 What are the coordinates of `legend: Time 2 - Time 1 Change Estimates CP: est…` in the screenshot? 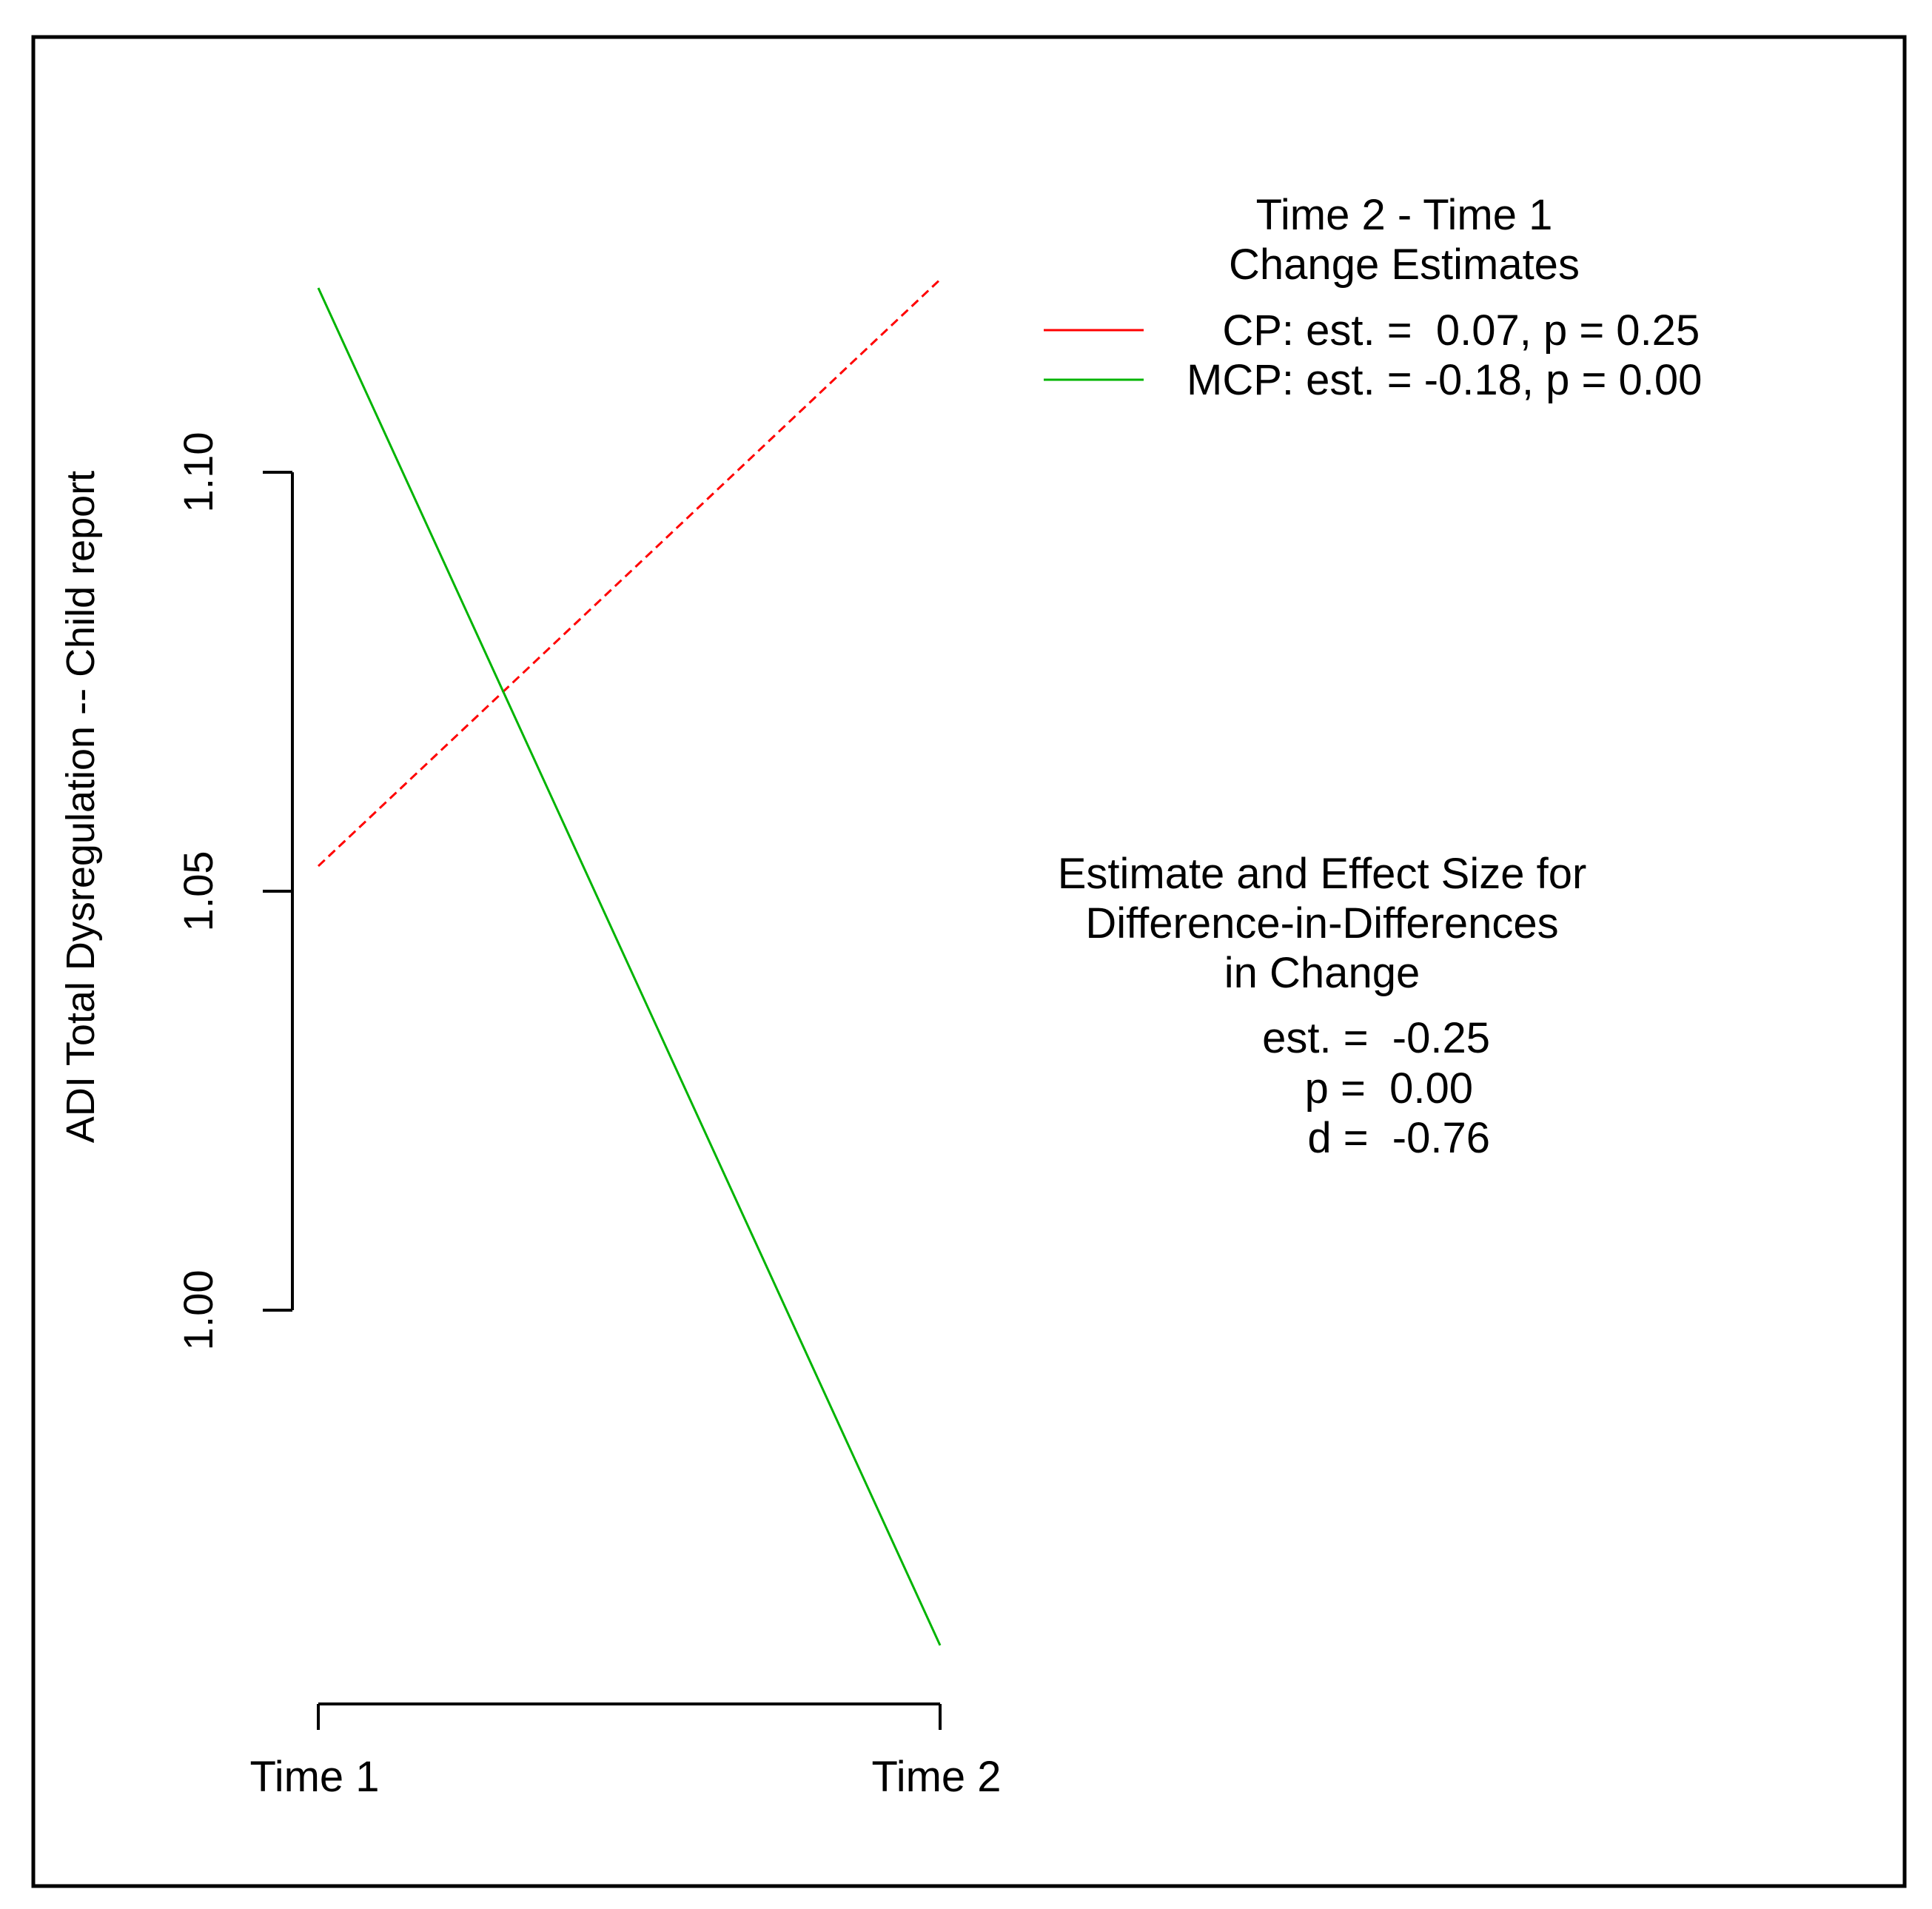 It's located at (1373, 297).